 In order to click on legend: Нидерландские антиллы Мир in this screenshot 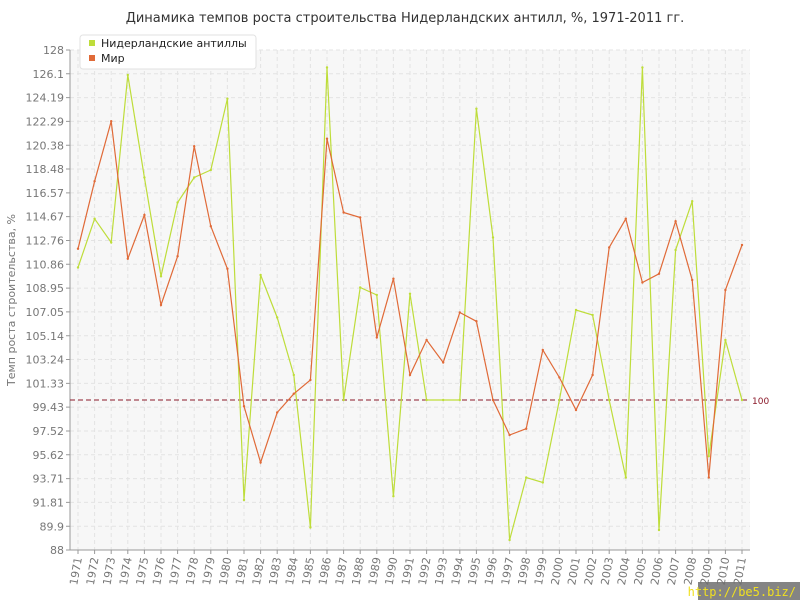, I will do `click(168, 52)`.